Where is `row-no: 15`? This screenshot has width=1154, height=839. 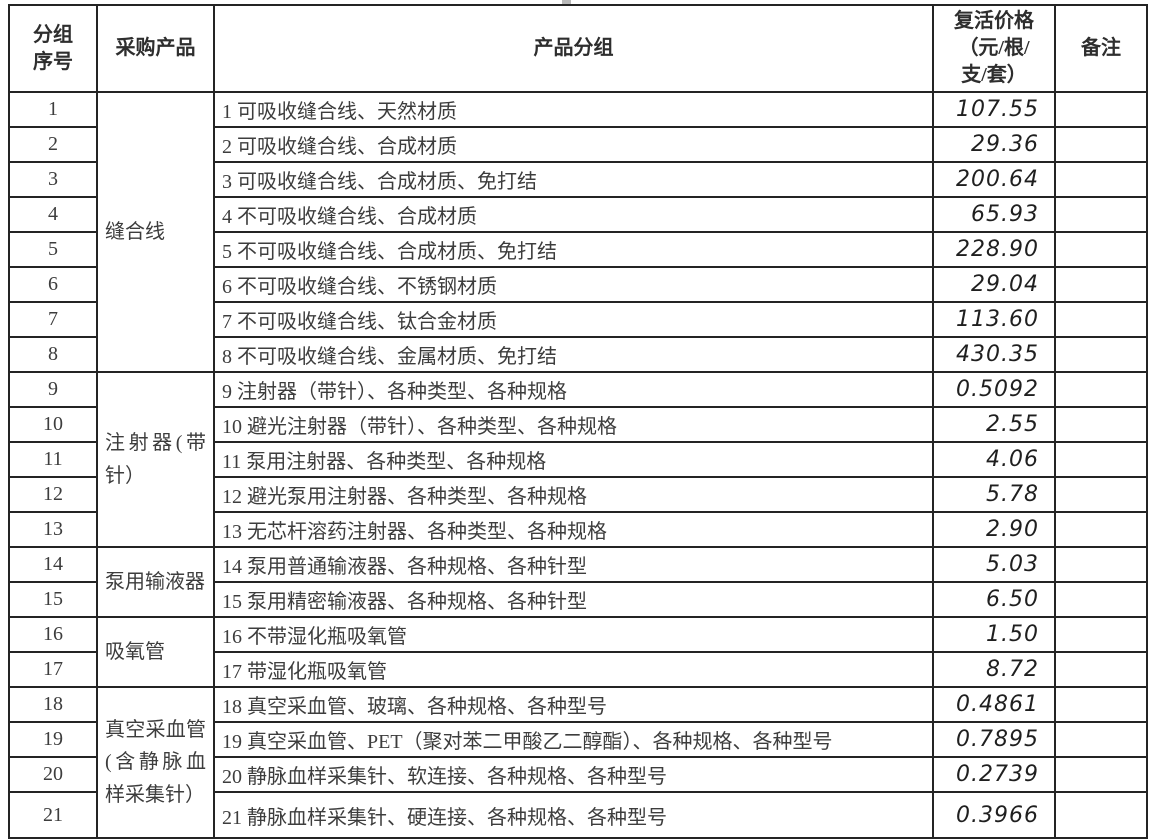 row-no: 15 is located at coordinates (53, 599).